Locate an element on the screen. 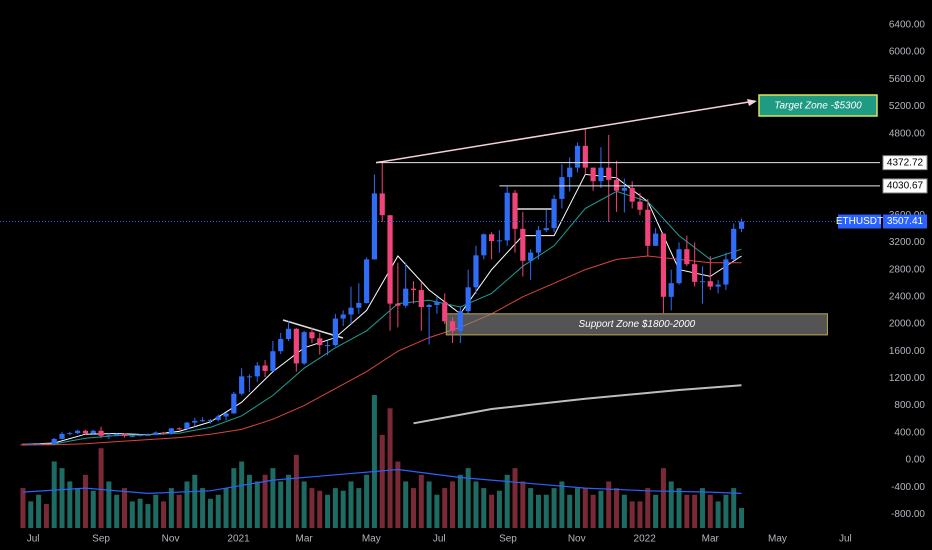  level-label: 4030.67 is located at coordinates (905, 186).